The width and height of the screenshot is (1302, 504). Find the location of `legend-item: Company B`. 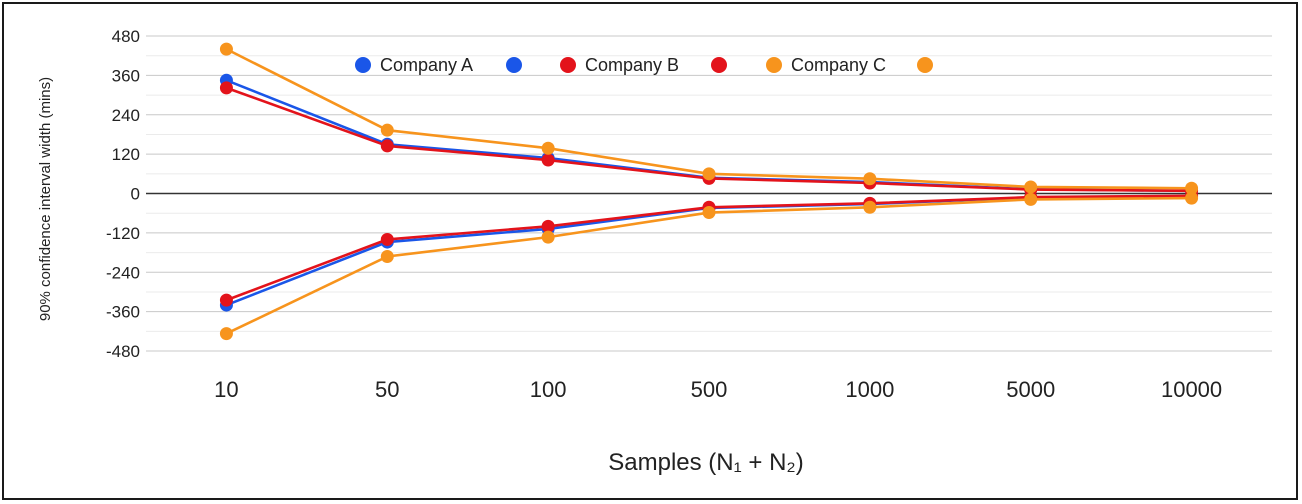

legend-item: Company B is located at coordinates (643, 65).